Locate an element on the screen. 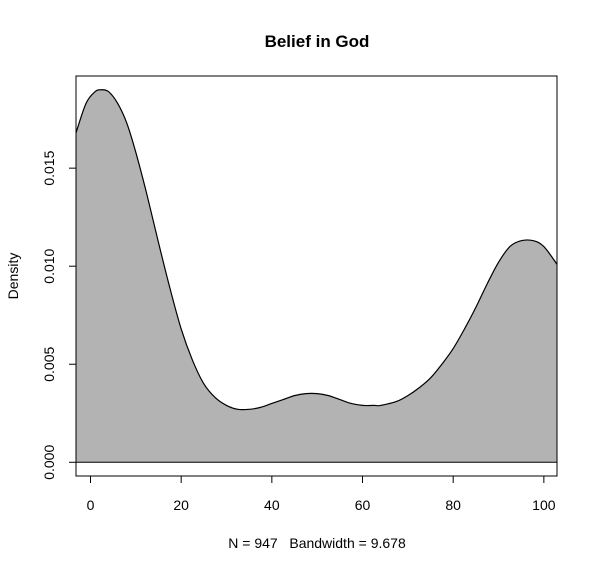 The width and height of the screenshot is (598, 572). x-axis-label: N = 947 Bandwidth = 9.678 is located at coordinates (317, 543).